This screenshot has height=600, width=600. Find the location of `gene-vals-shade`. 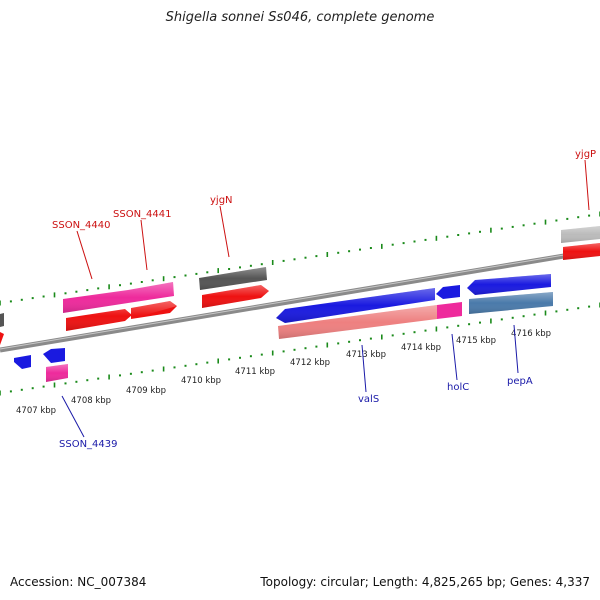

gene-vals-shade is located at coordinates (355, 305).